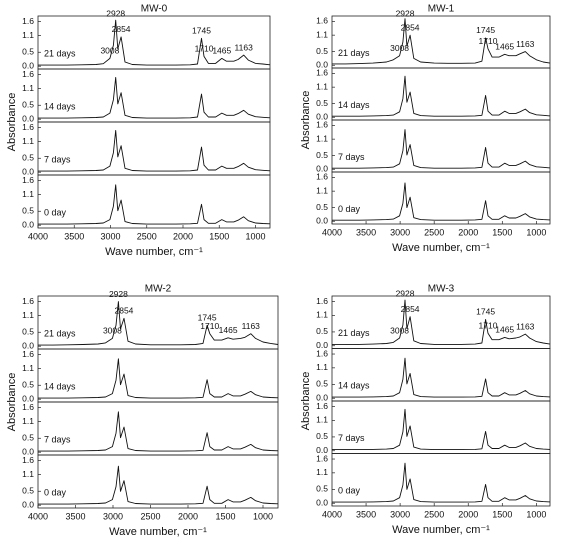 The height and width of the screenshot is (546, 580). I want to click on chart-title: MW-0, so click(154, 9).